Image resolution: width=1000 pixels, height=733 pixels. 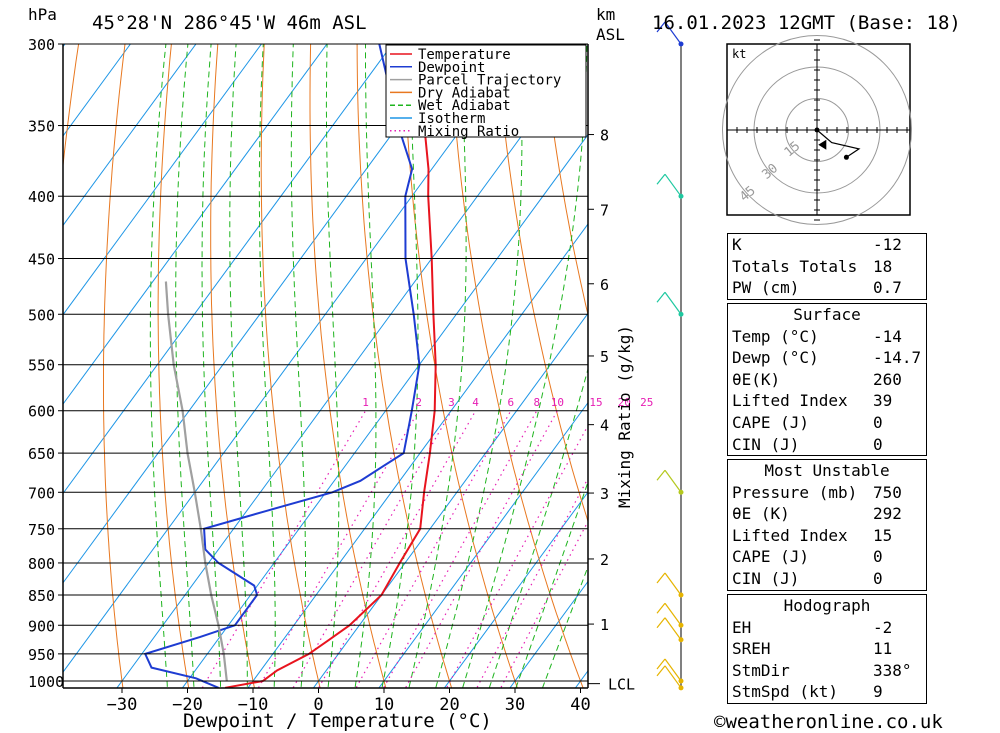 What do you see at coordinates (812, 266) in the screenshot?
I see `index-row: Totals Totals 18` at bounding box center [812, 266].